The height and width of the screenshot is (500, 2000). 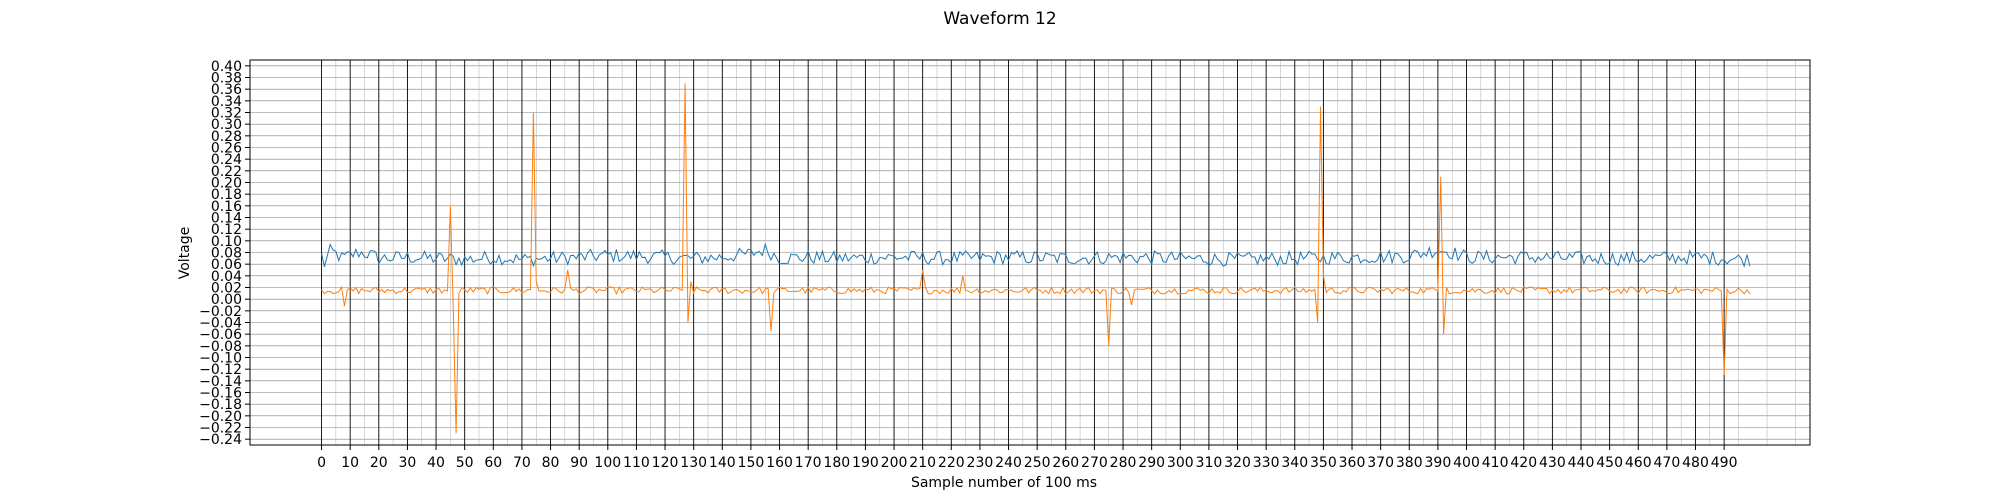 I want to click on x-tick-label: 70, so click(x=522, y=463).